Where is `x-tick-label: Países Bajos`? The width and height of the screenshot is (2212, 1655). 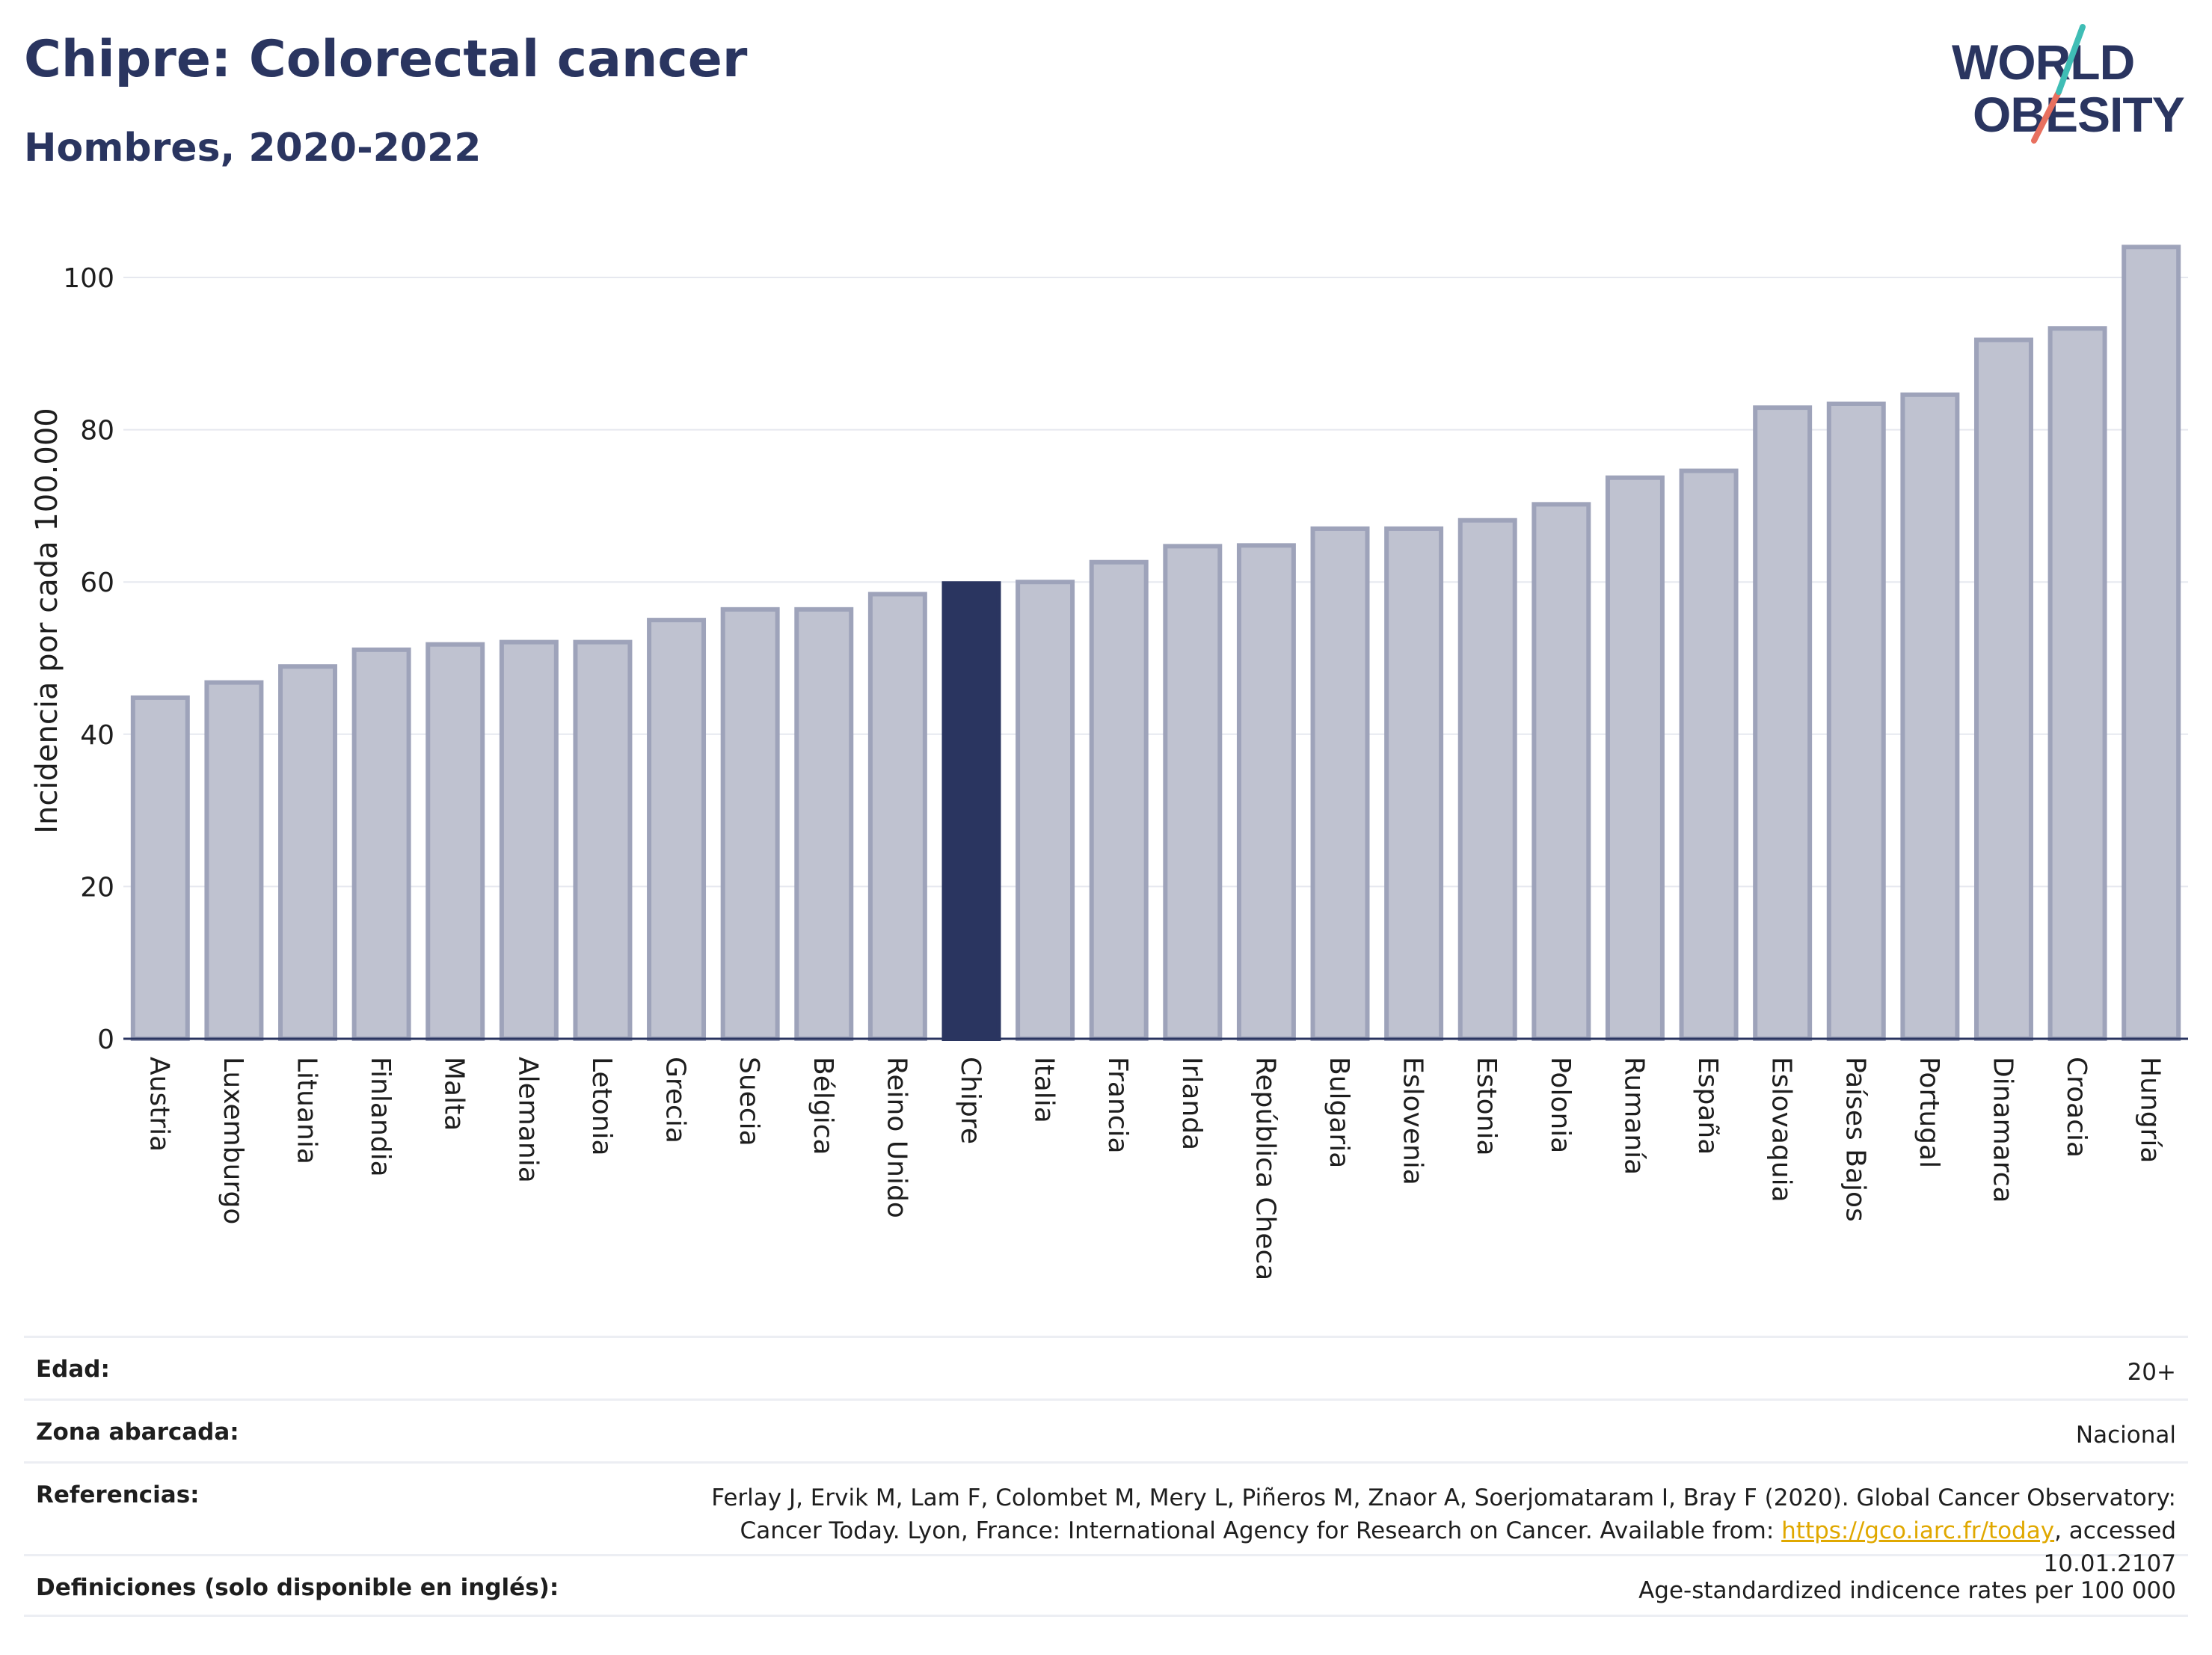
x-tick-label: Países Bajos is located at coordinates (1855, 1139).